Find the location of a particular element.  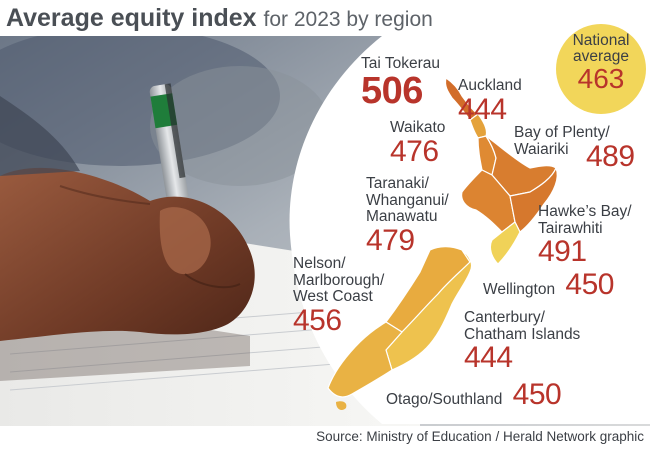

region-name: Bay of Plenty/ Waiariki is located at coordinates (562, 141).